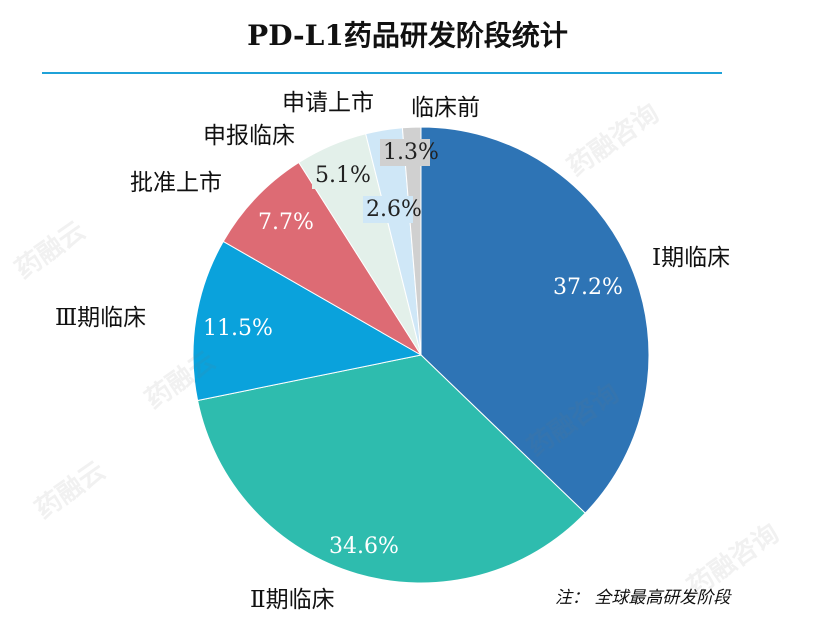  I want to click on category-label: Ⅲ期临床, so click(100, 318).